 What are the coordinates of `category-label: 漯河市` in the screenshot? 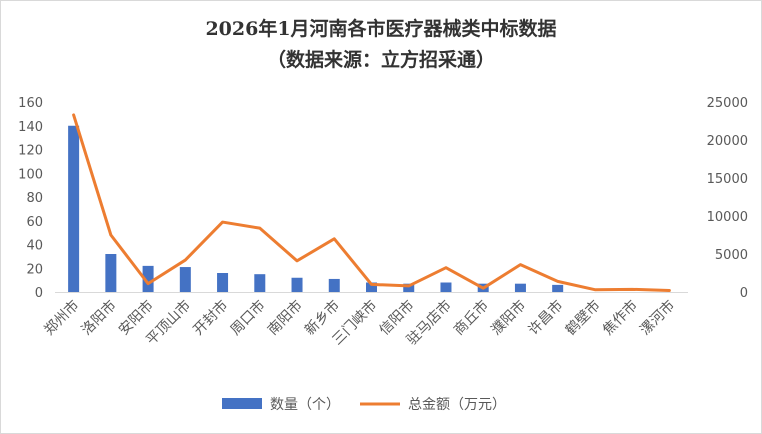 It's located at (657, 318).